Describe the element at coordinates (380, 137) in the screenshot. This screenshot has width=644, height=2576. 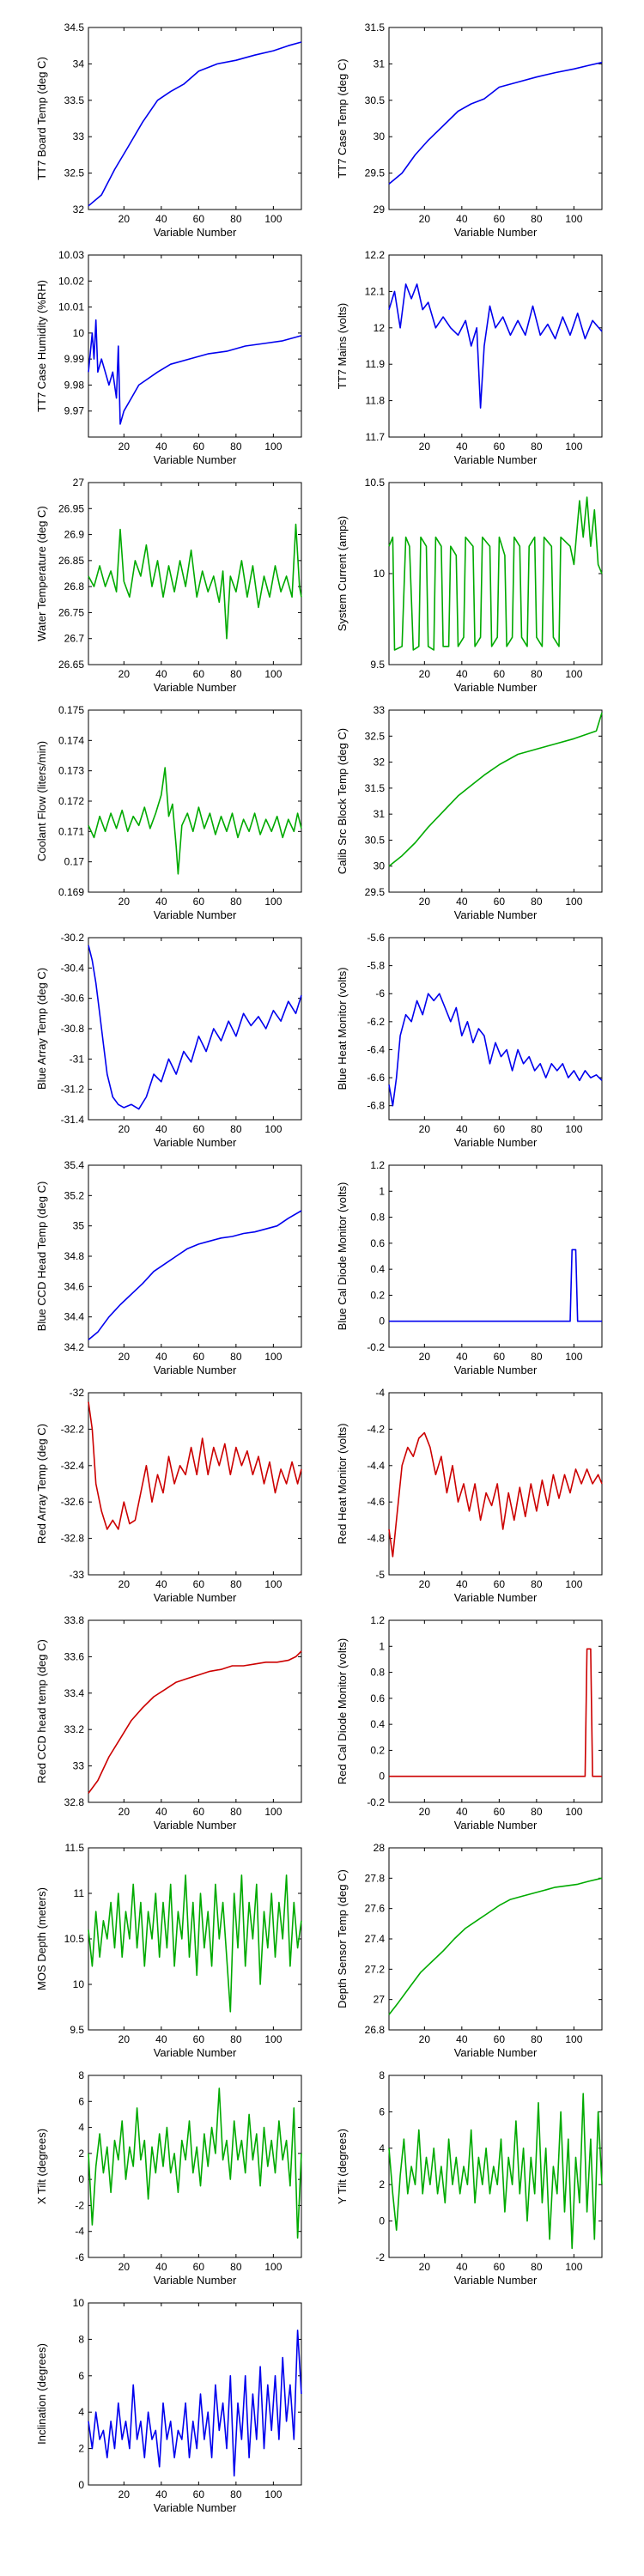
I see `y-tick-label: 30` at that location.